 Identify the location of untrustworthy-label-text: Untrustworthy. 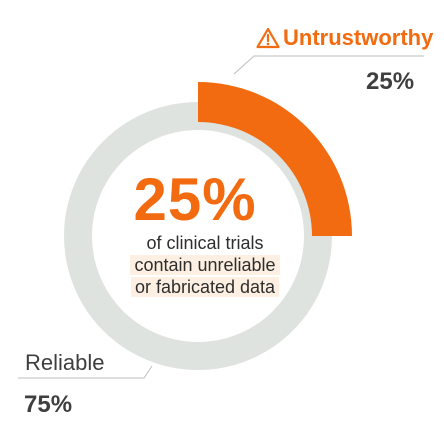
(358, 38).